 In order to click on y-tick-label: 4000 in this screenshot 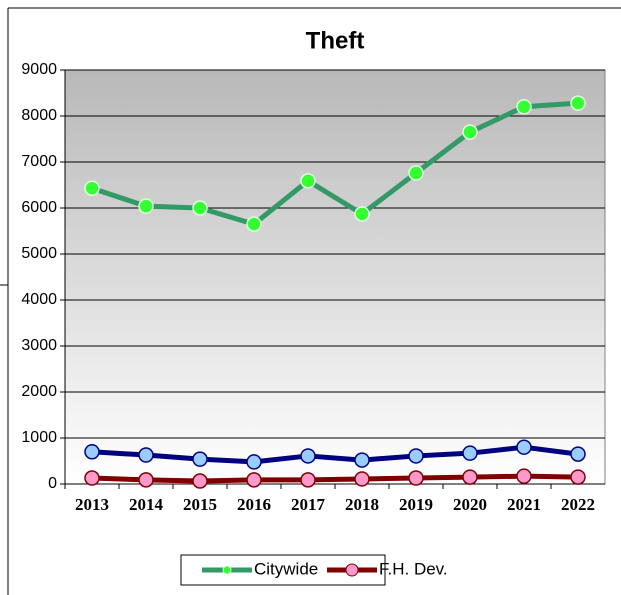, I will do `click(39, 299)`.